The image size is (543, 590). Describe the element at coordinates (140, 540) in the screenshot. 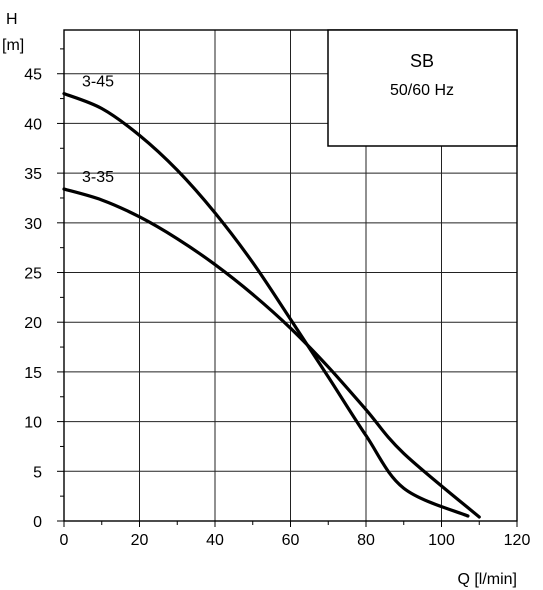

I see `x-tick-label: 20` at that location.